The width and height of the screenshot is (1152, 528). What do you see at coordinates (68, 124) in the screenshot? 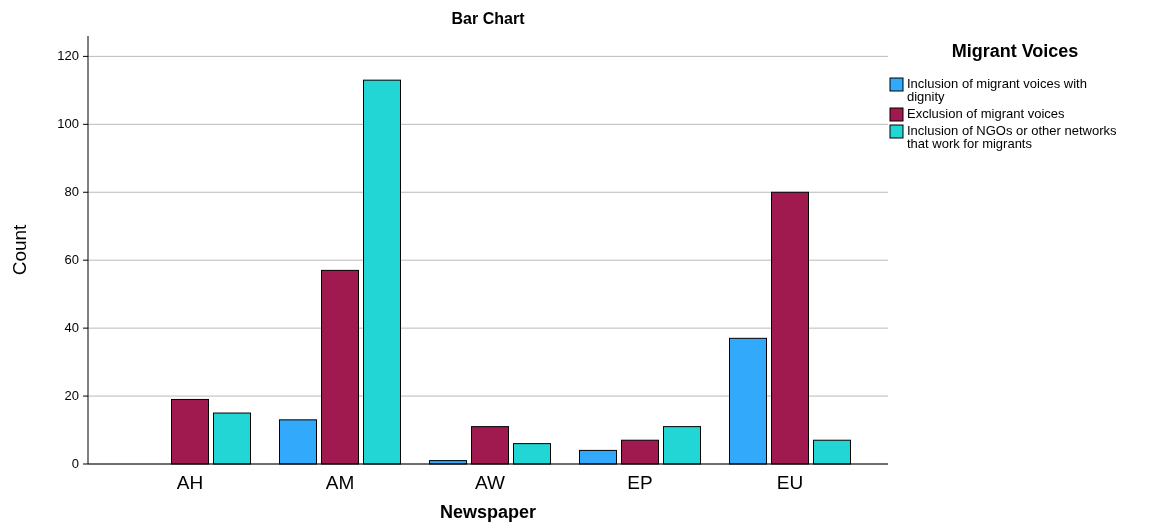
I see `y-tick-label: 100` at bounding box center [68, 124].